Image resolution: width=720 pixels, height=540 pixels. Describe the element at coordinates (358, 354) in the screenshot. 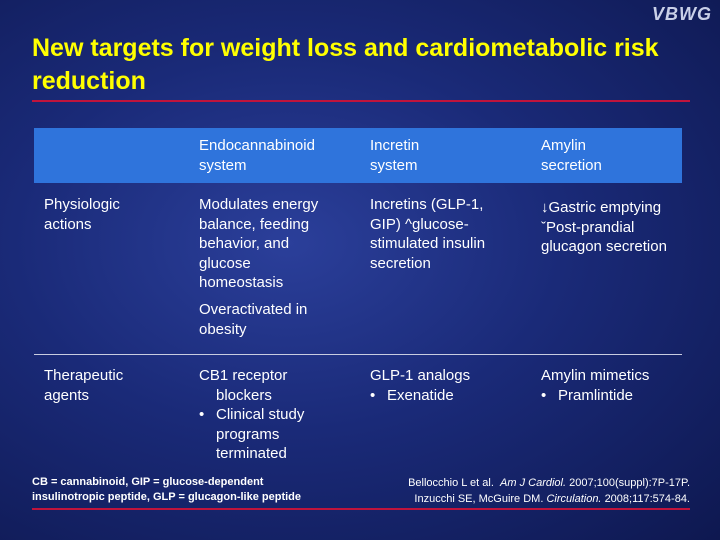

I see `row-divider` at that location.